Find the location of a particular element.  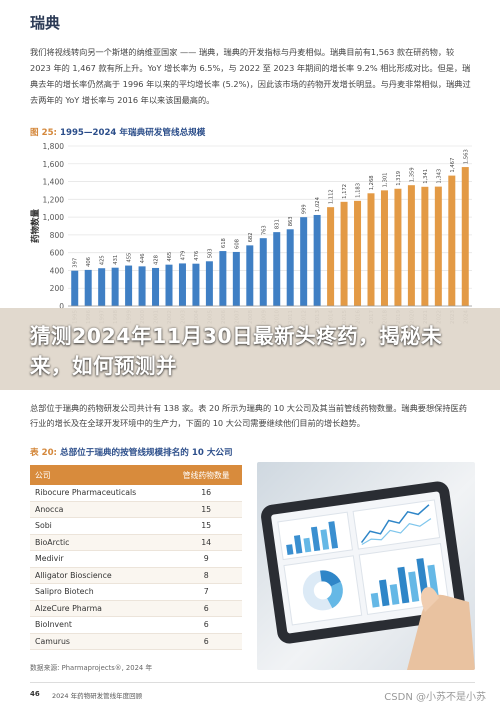

data-label: 1,319 is located at coordinates (399, 178).